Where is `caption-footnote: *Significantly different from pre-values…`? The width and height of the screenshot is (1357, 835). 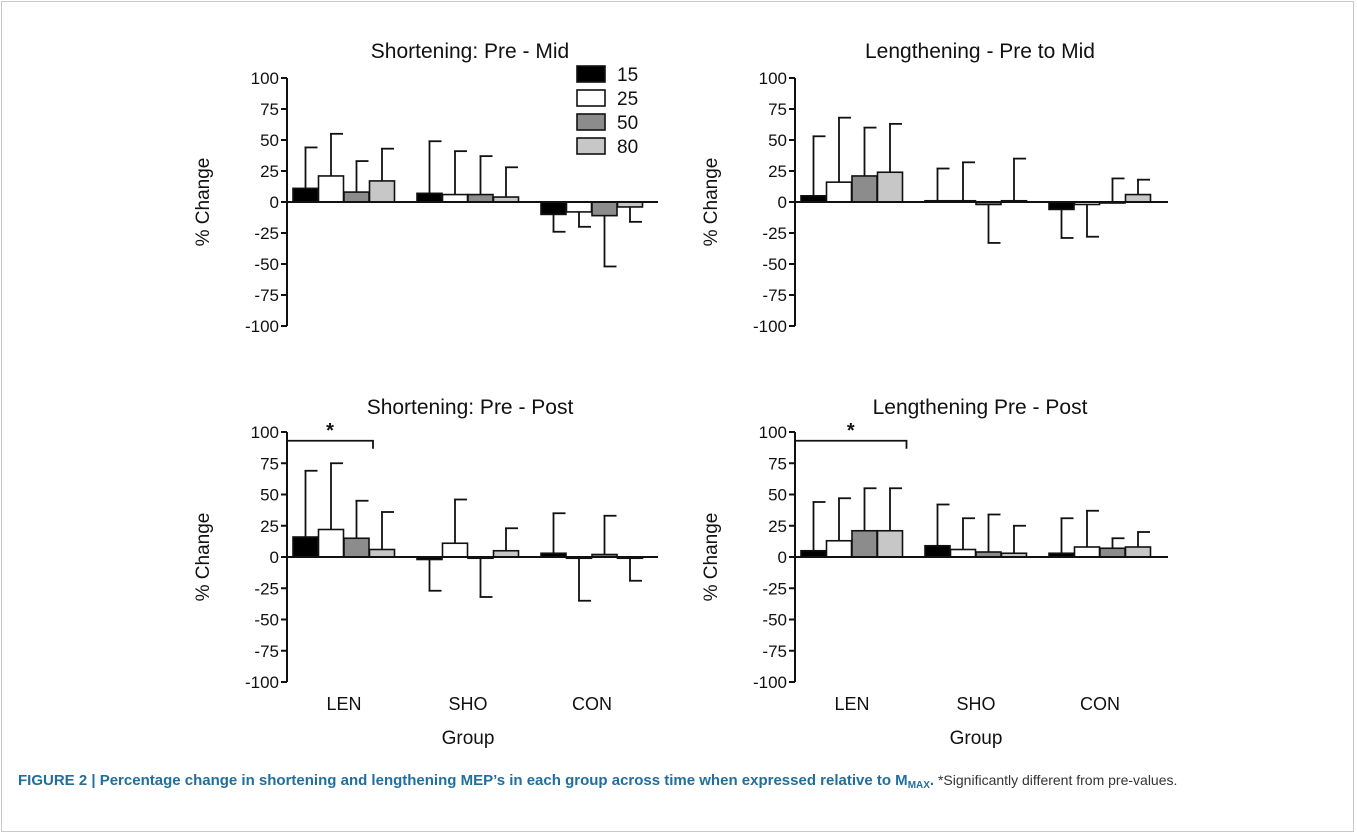
caption-footnote: *Significantly different from pre-values… is located at coordinates (1056, 780).